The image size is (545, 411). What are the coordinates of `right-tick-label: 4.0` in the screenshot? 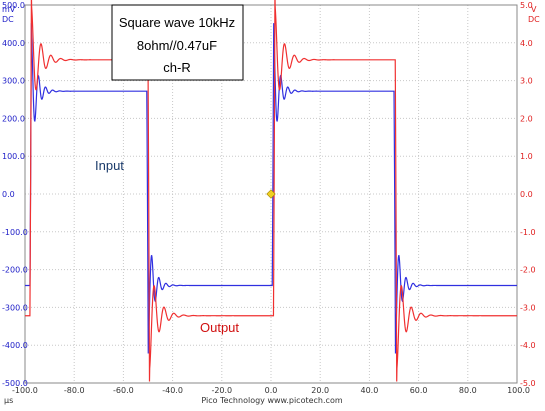 It's located at (526, 43).